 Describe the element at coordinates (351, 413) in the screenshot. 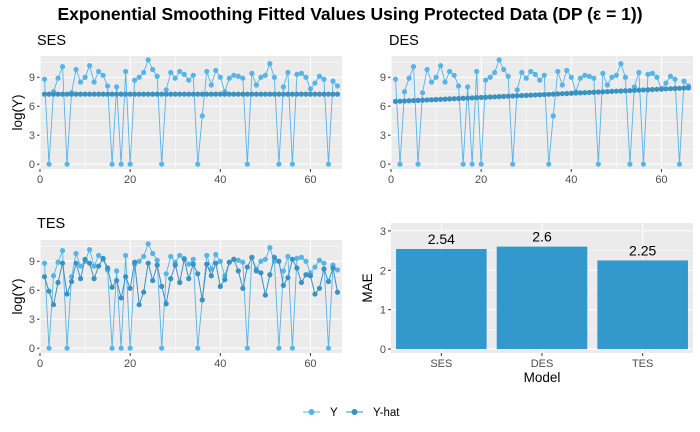

I see `legend: Y Y-hat` at that location.